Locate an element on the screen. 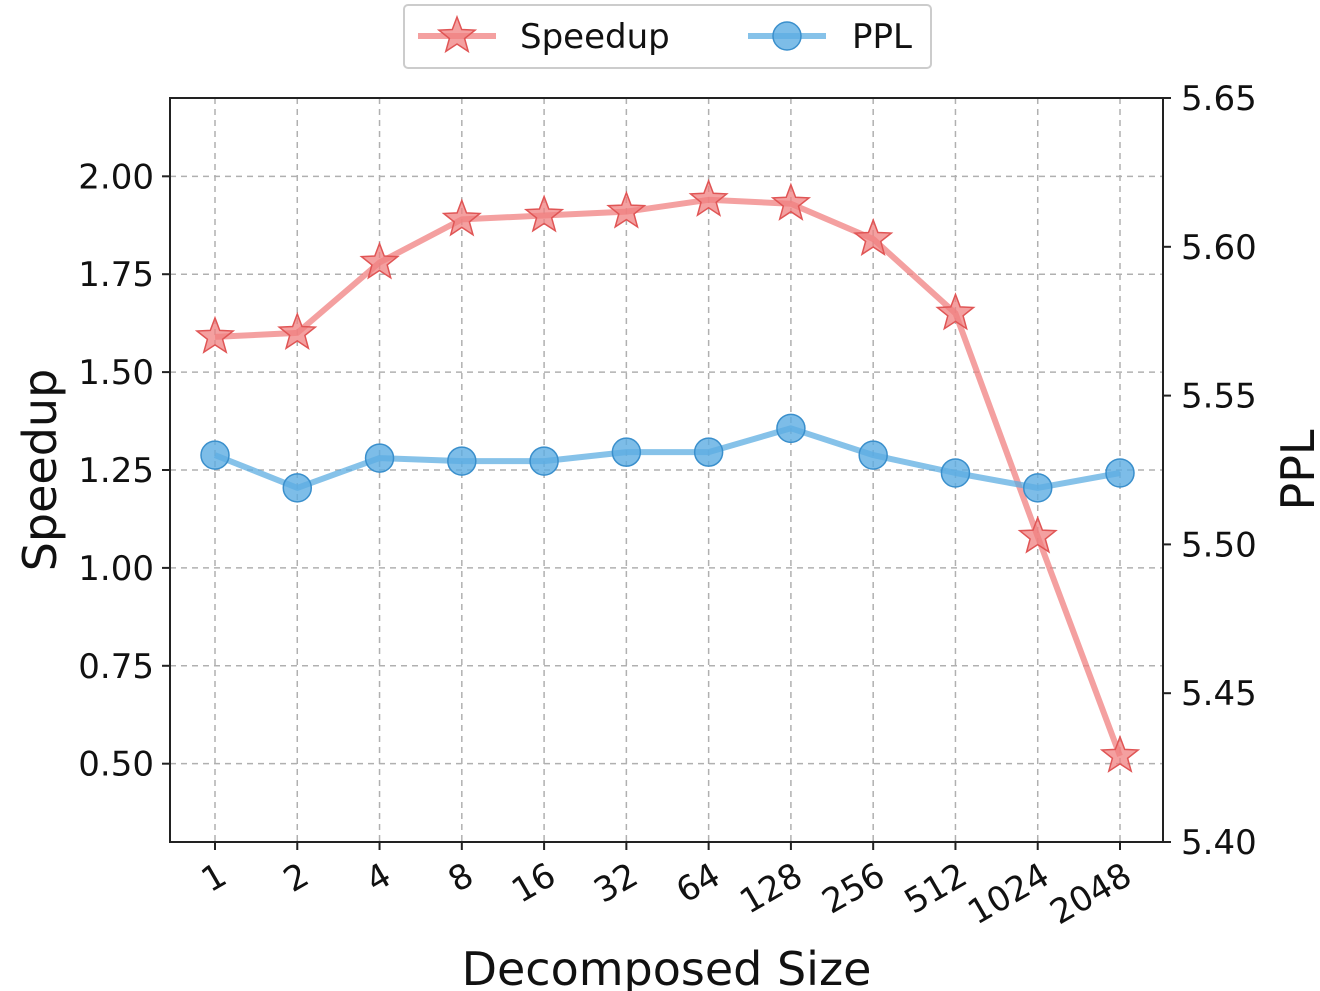 The height and width of the screenshot is (991, 1320). right-tick-label: 5.45 is located at coordinates (1219, 694).